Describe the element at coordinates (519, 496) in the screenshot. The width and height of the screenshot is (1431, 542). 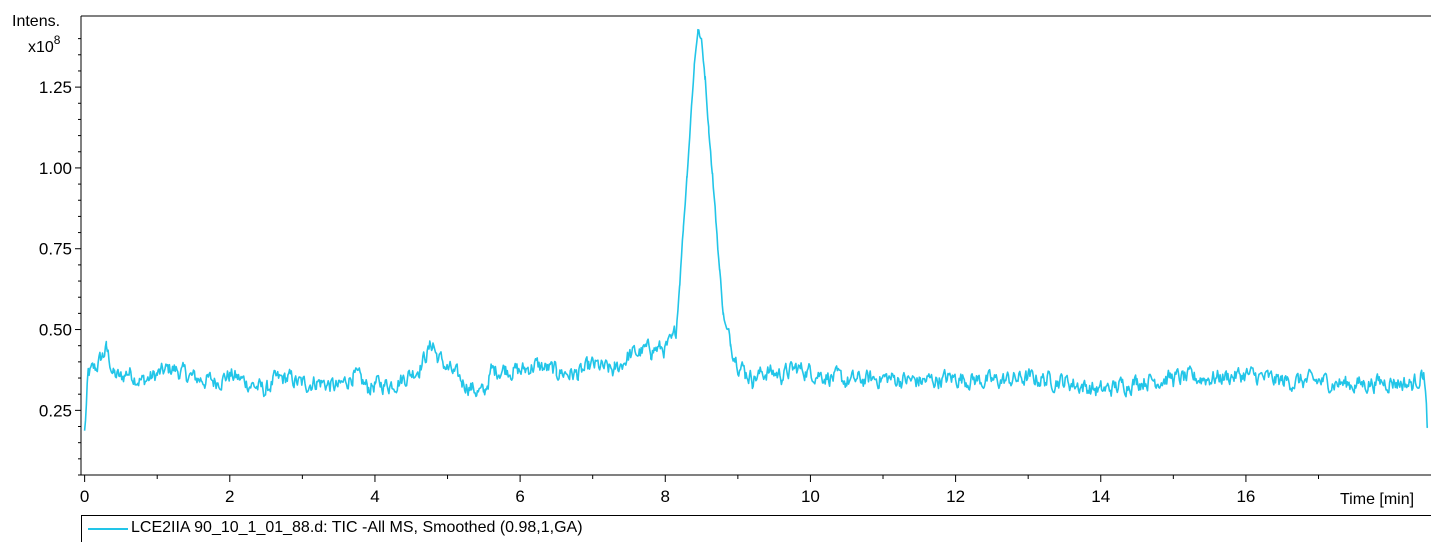
I see `x-tick-label: 6` at that location.